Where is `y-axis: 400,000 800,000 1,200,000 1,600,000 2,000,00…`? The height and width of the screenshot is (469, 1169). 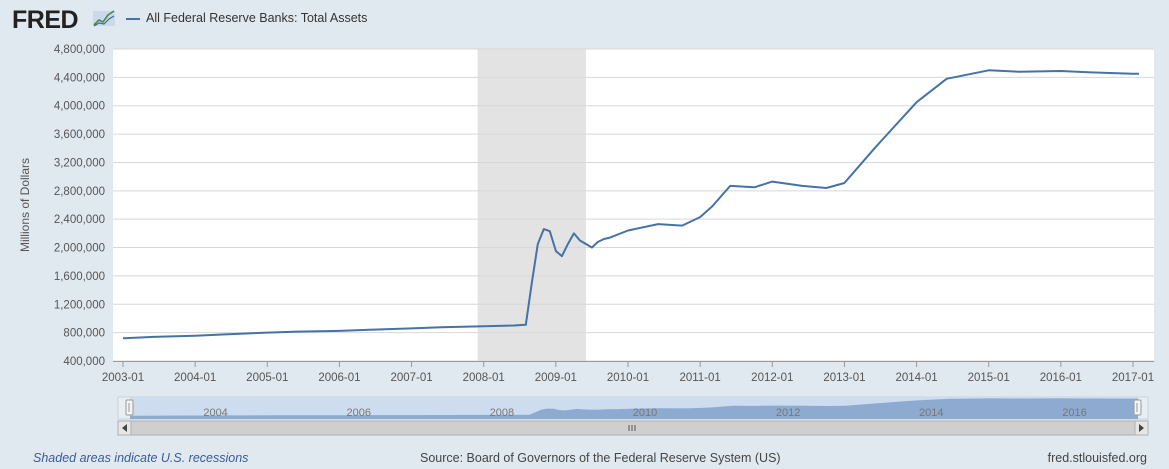 y-axis: 400,000 800,000 1,200,000 1,600,000 2,000,00… is located at coordinates (79, 206).